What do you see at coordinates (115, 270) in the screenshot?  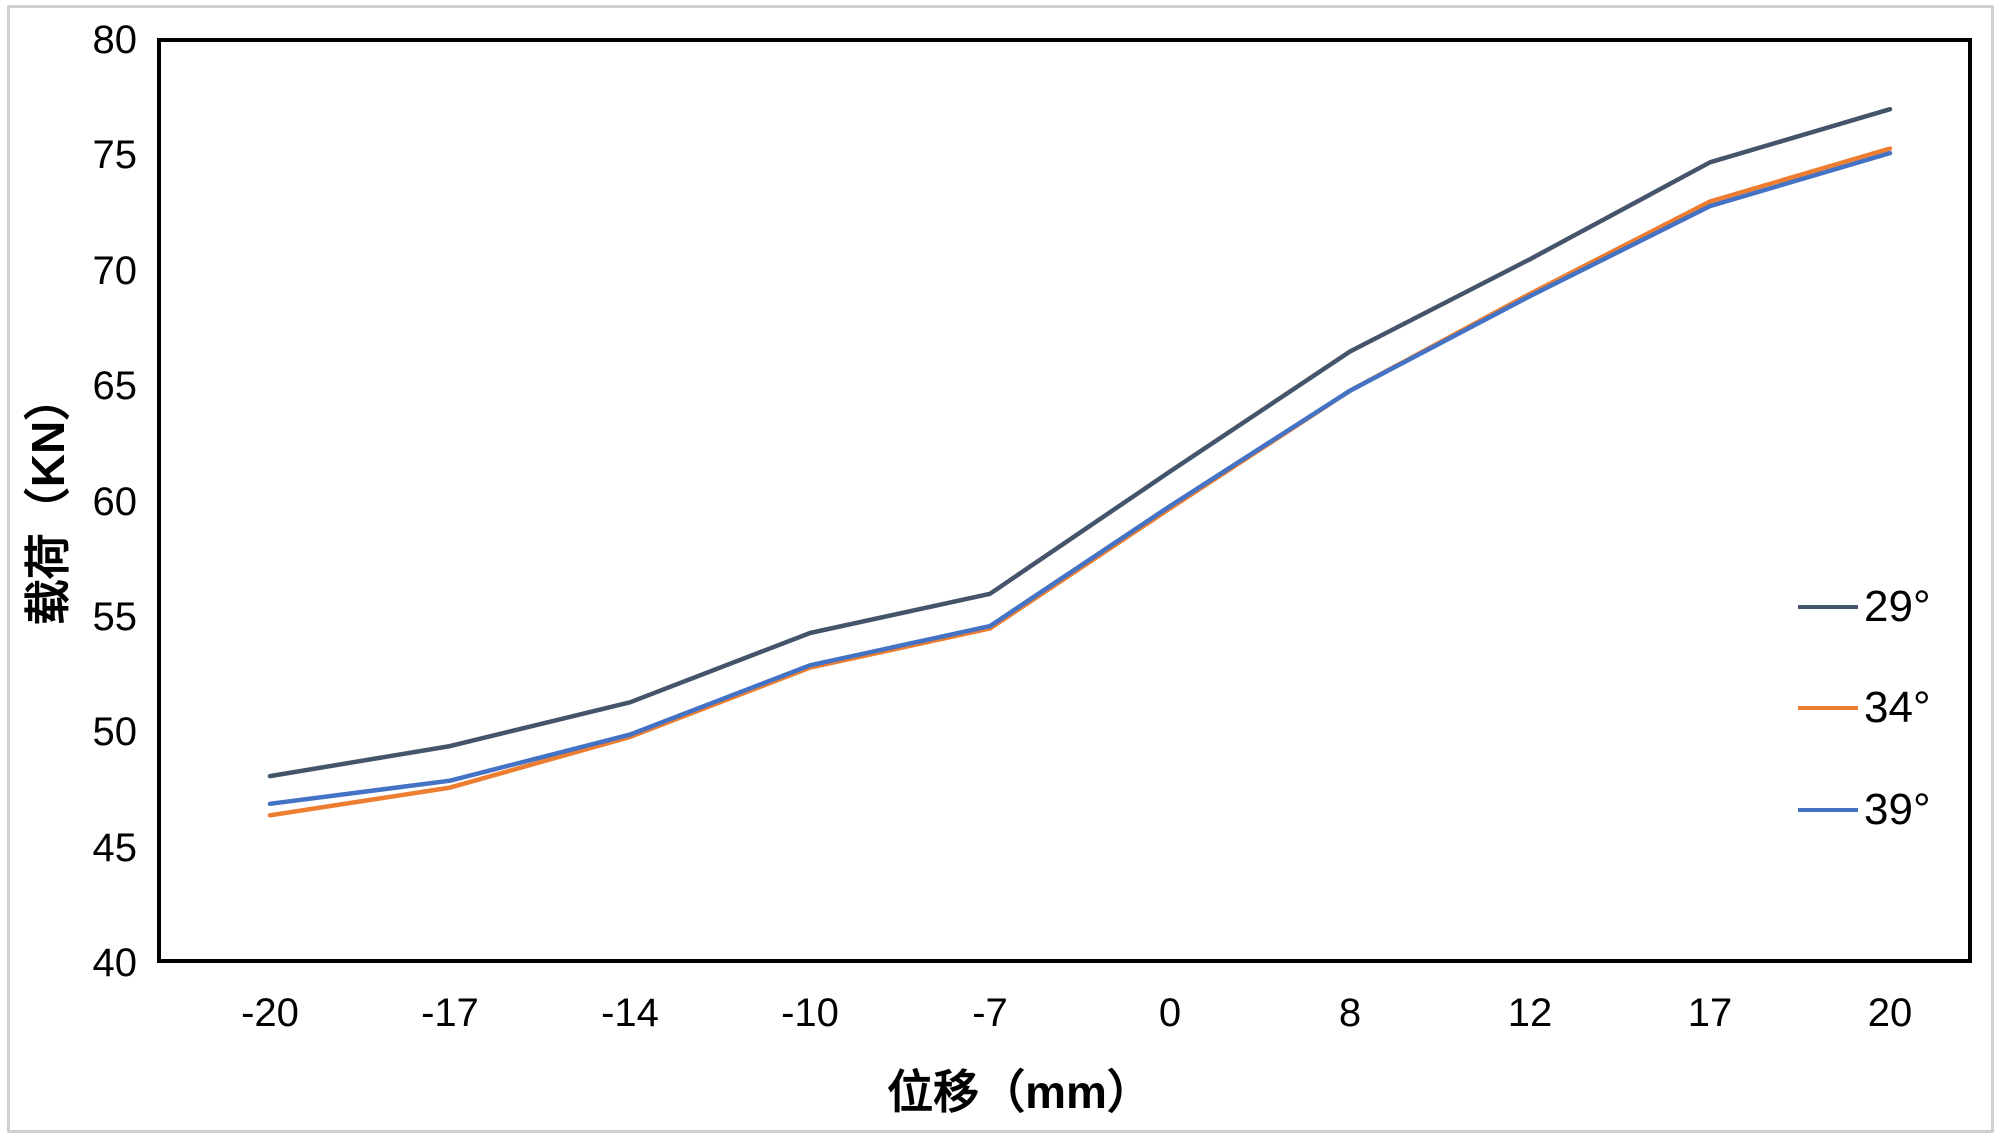 I see `y-tick-label: 70` at bounding box center [115, 270].